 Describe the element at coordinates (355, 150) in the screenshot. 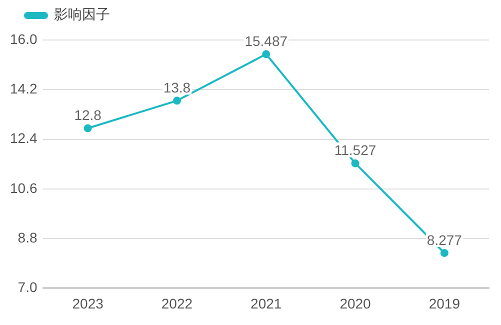

I see `data-label: 11.527` at that location.